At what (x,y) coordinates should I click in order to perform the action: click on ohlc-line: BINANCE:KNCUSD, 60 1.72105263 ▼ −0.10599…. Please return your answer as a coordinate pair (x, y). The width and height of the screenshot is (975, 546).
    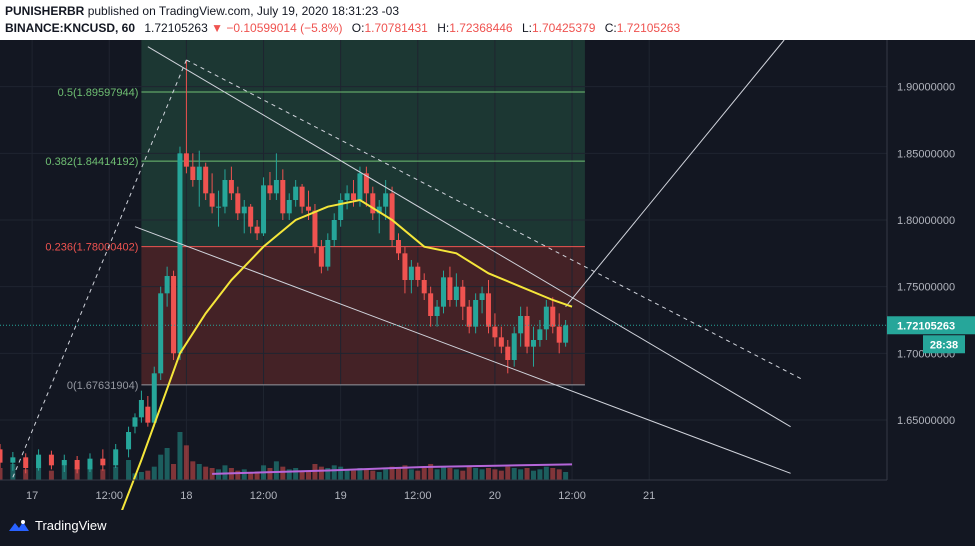
    Looking at the image, I should click on (342, 28).